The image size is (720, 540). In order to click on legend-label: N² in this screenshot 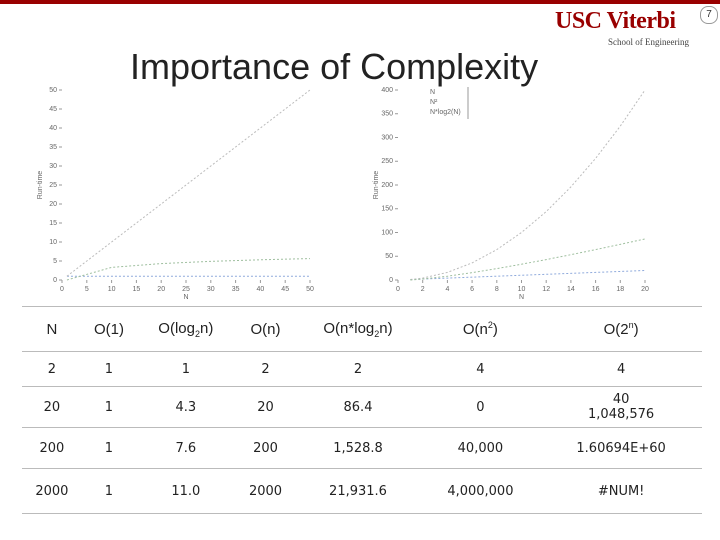, I will do `click(434, 102)`.